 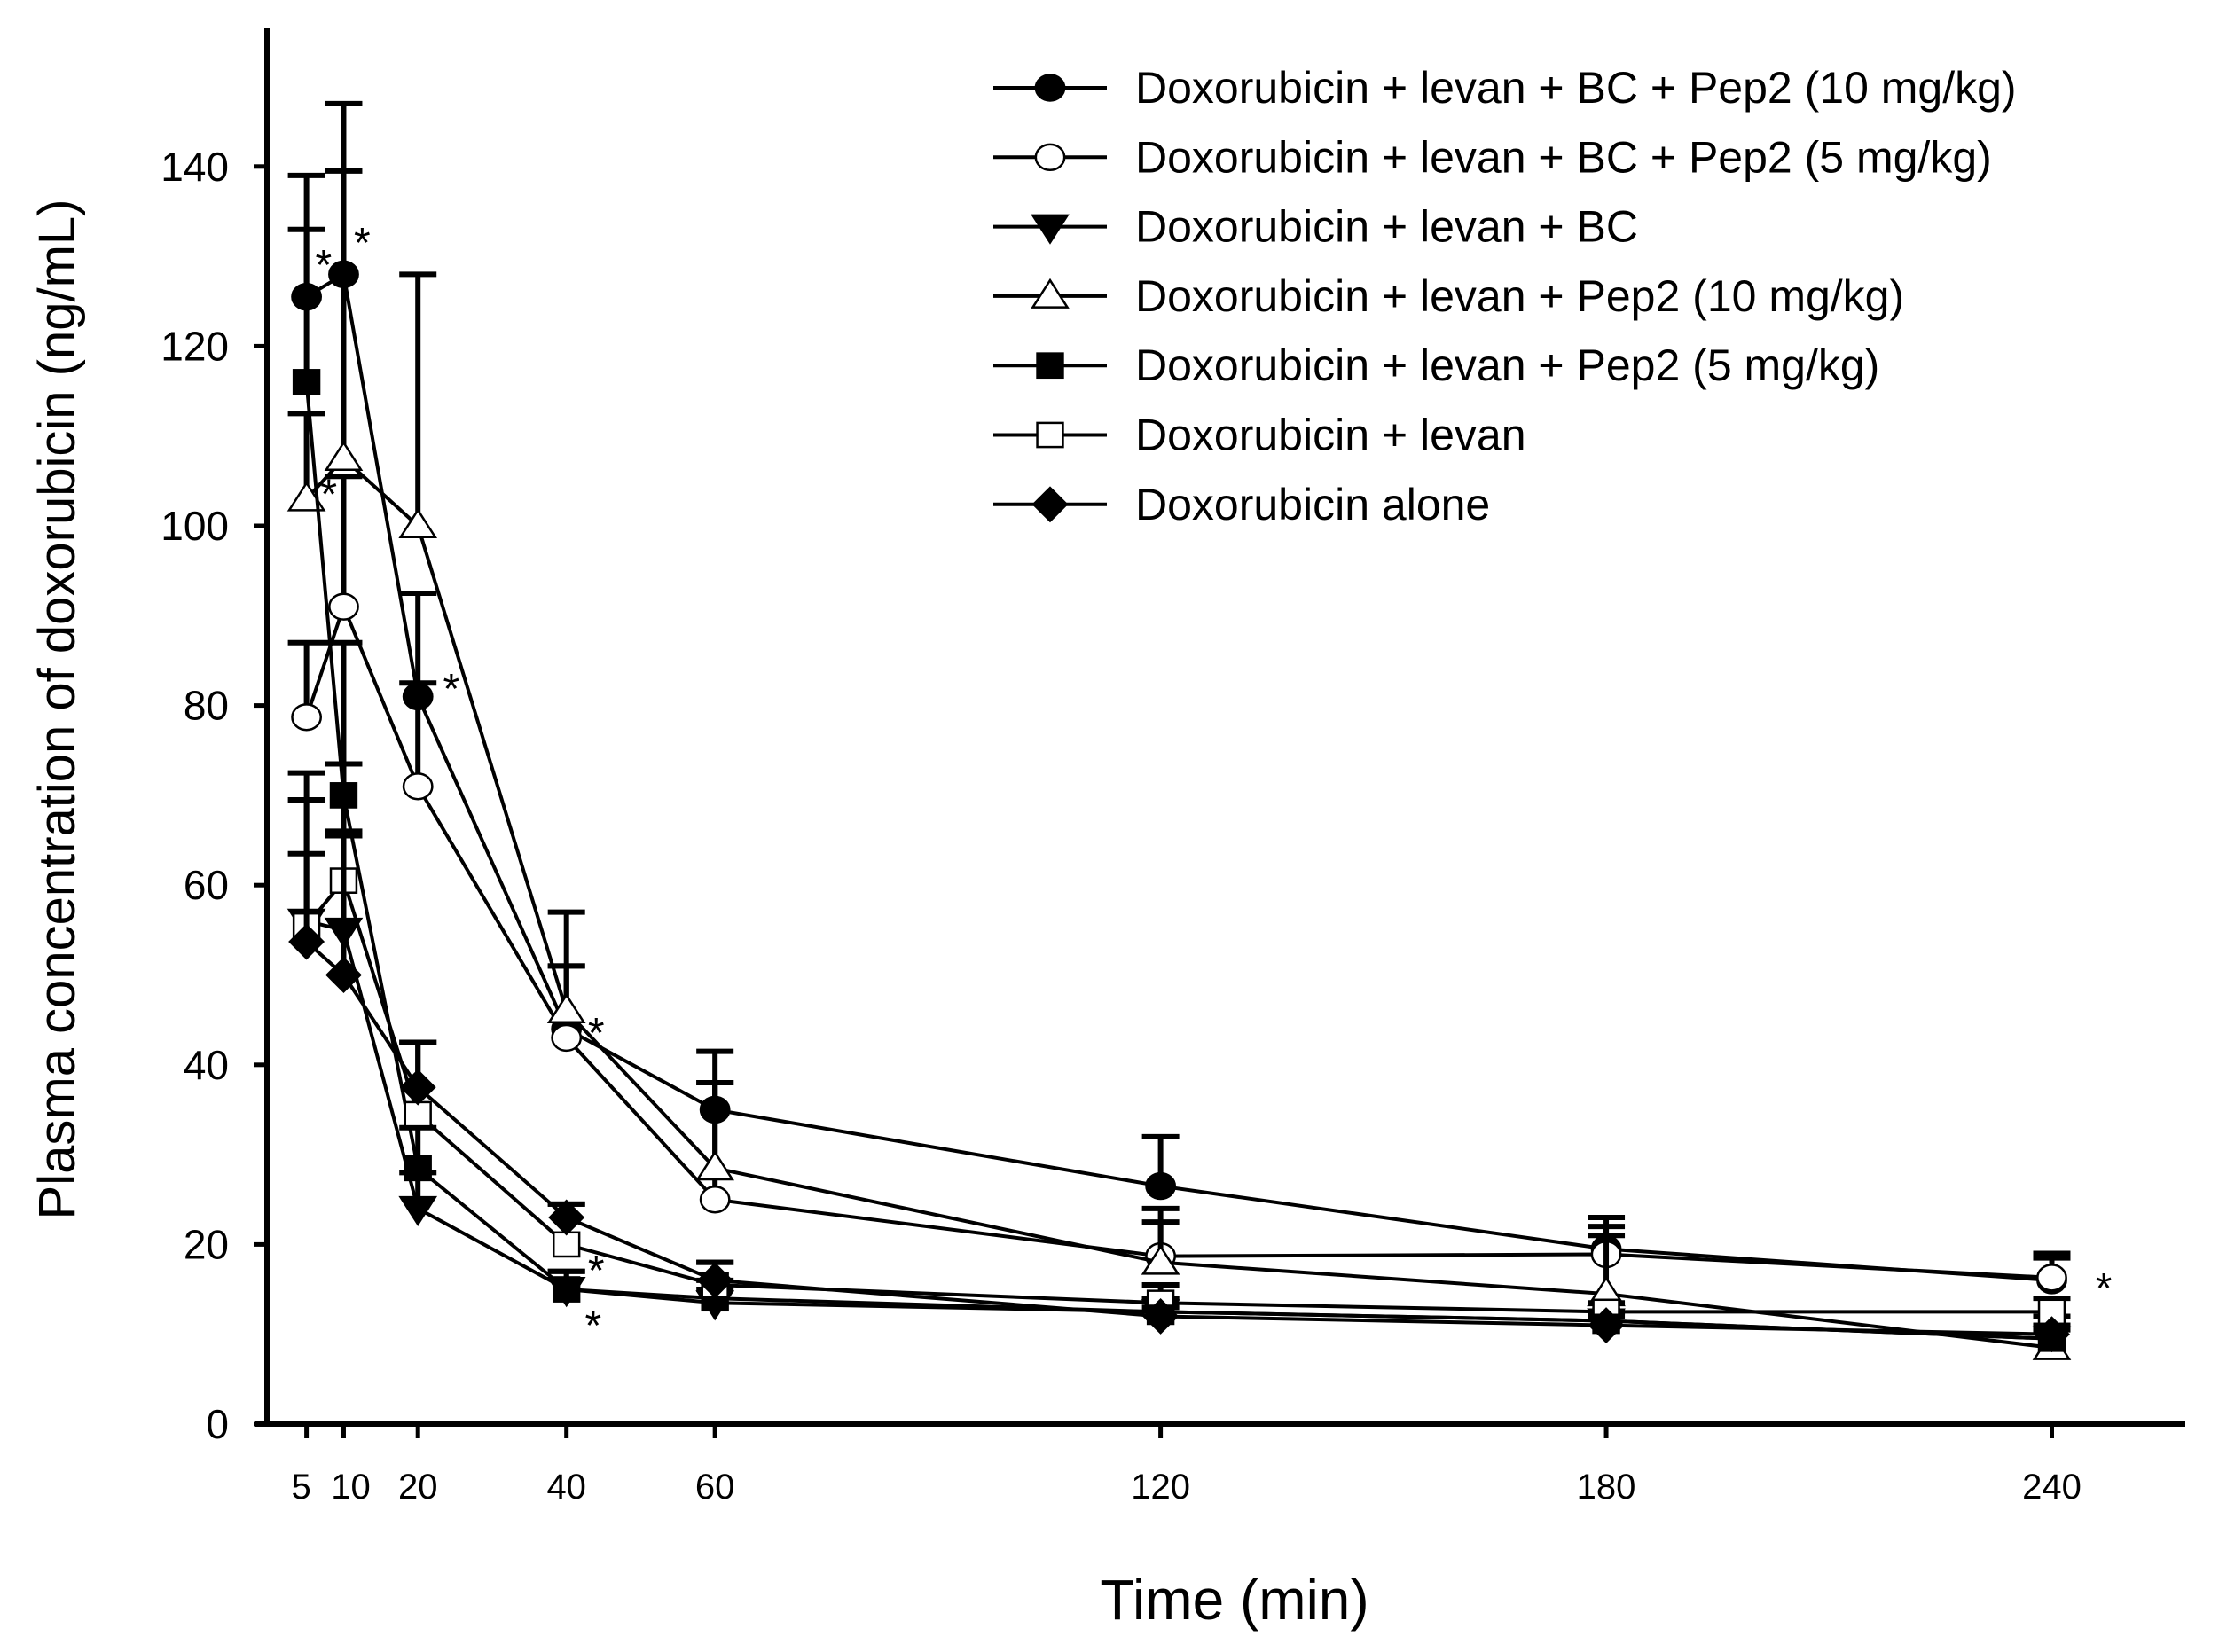 What do you see at coordinates (217, 1424) in the screenshot?
I see `y-tick-label: 0` at bounding box center [217, 1424].